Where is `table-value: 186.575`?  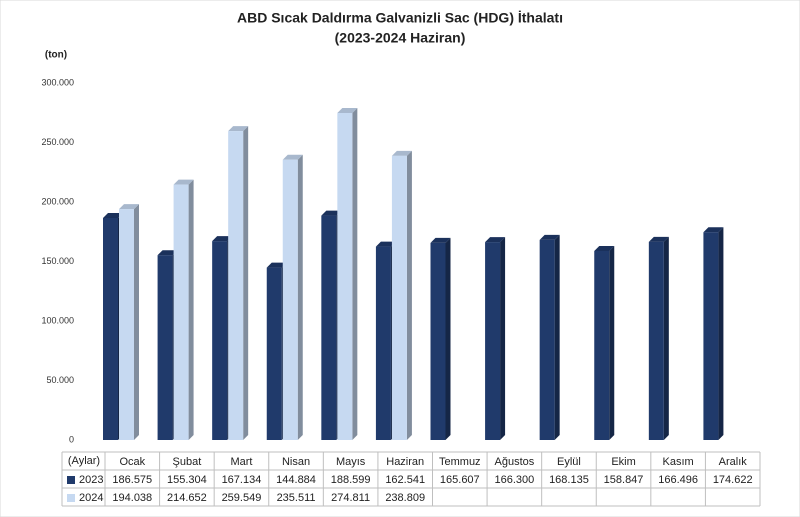
table-value: 186.575 is located at coordinates (132, 480).